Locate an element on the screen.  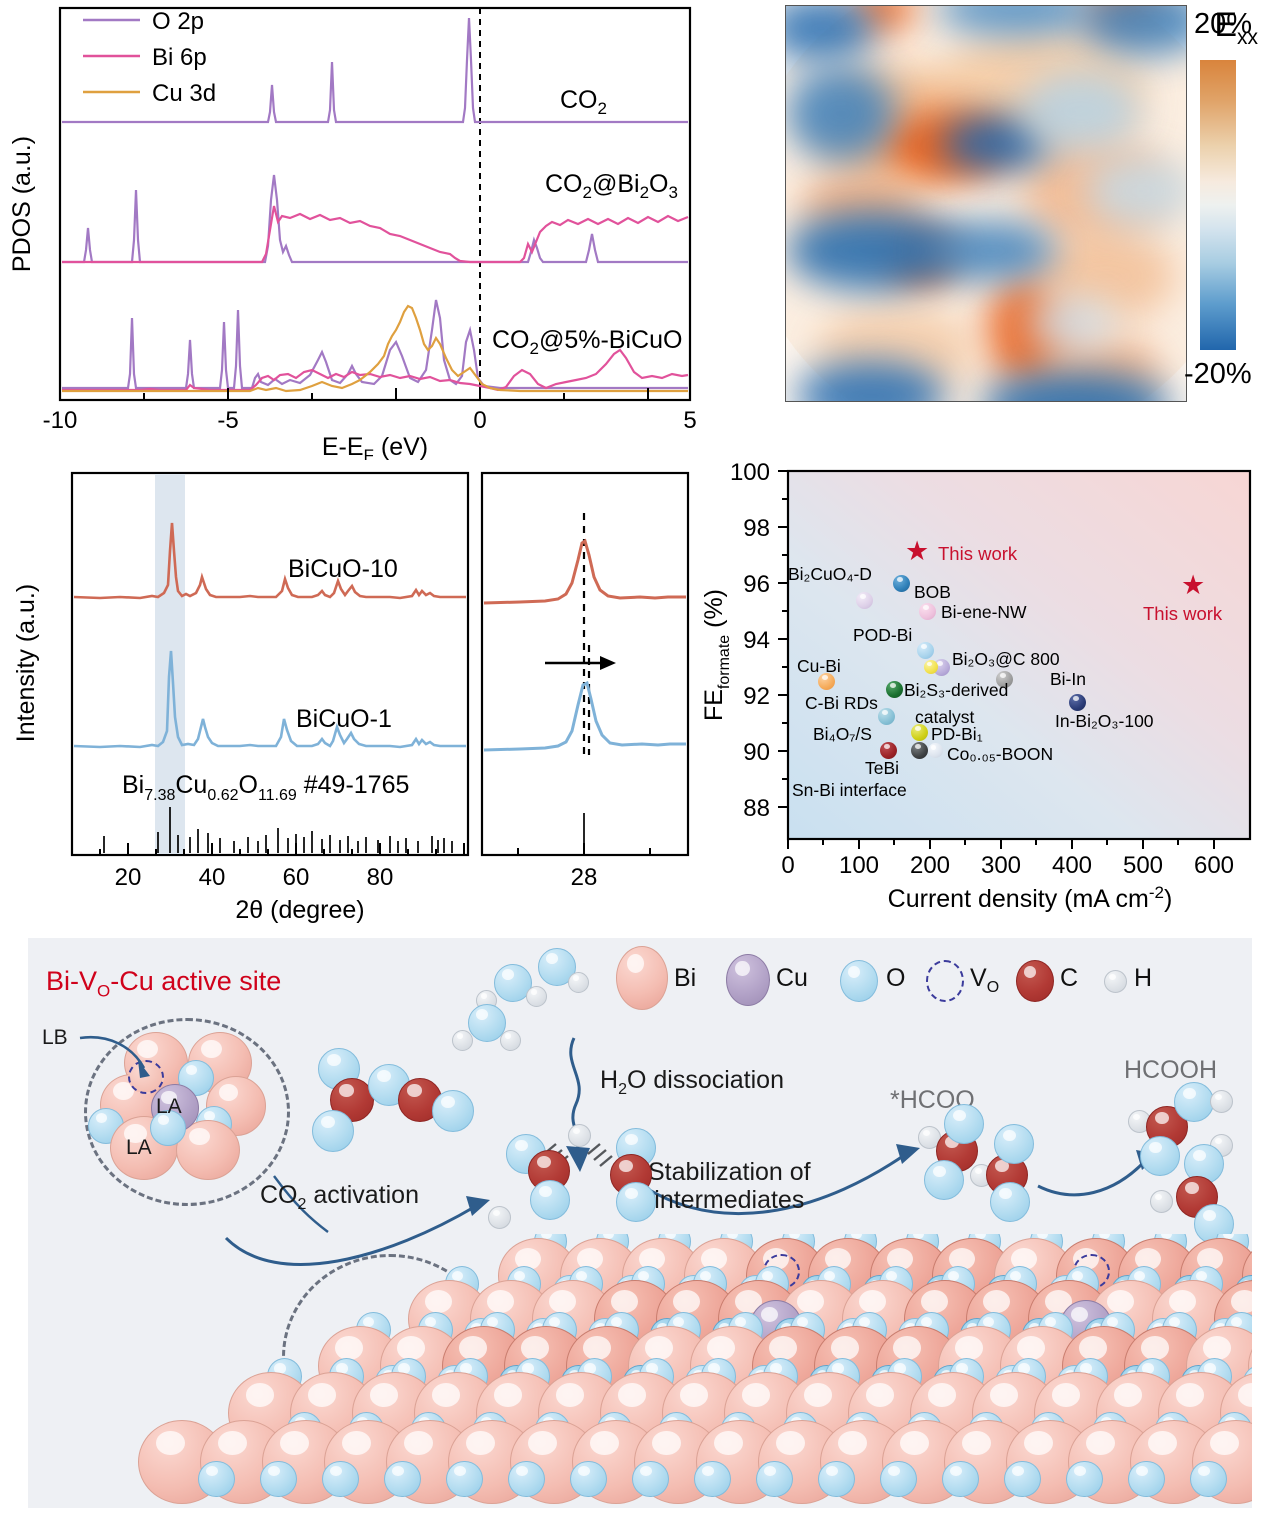
scatter-xtick-400: 400 is located at coordinates (1072, 865).